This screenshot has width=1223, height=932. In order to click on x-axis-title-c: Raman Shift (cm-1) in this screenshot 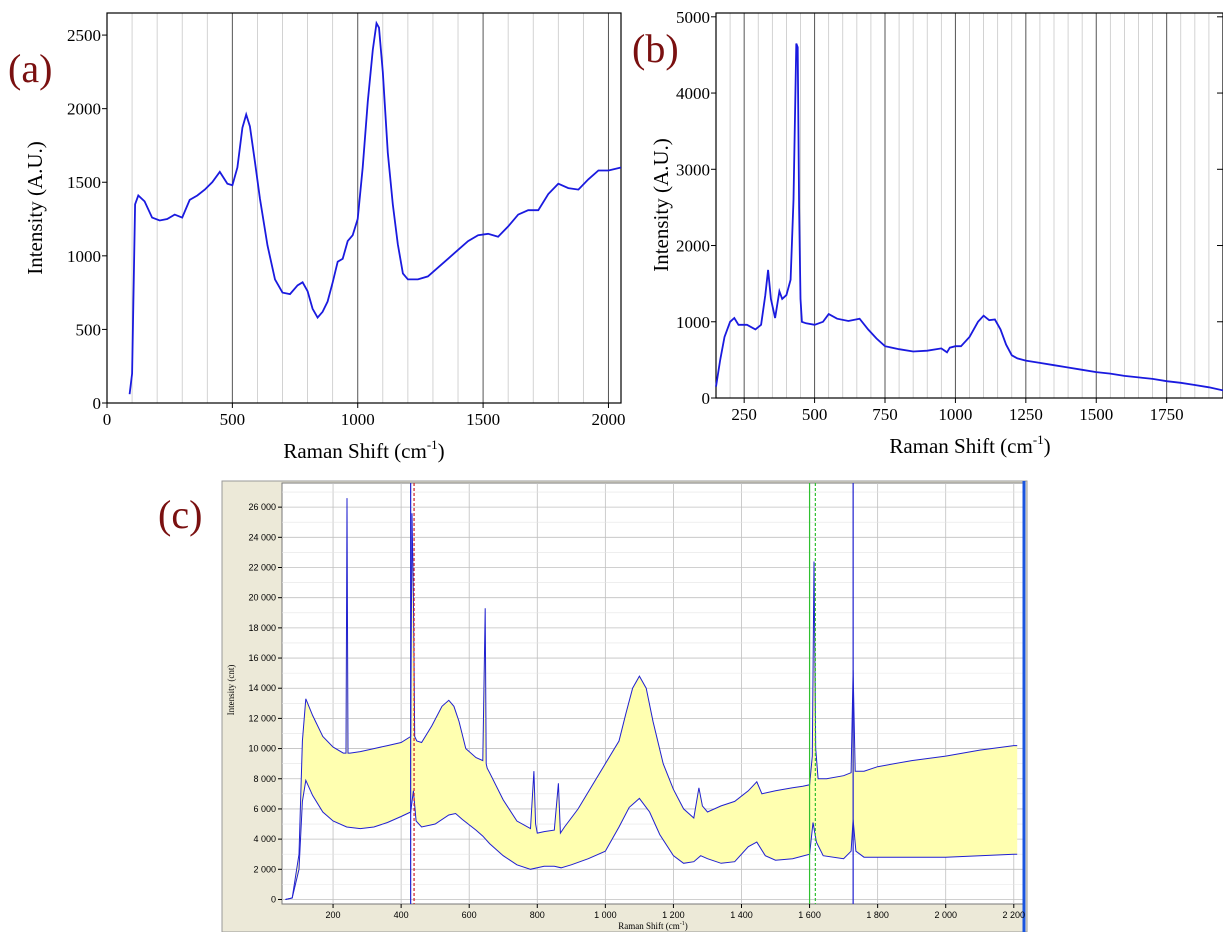, I will do `click(653, 926)`.